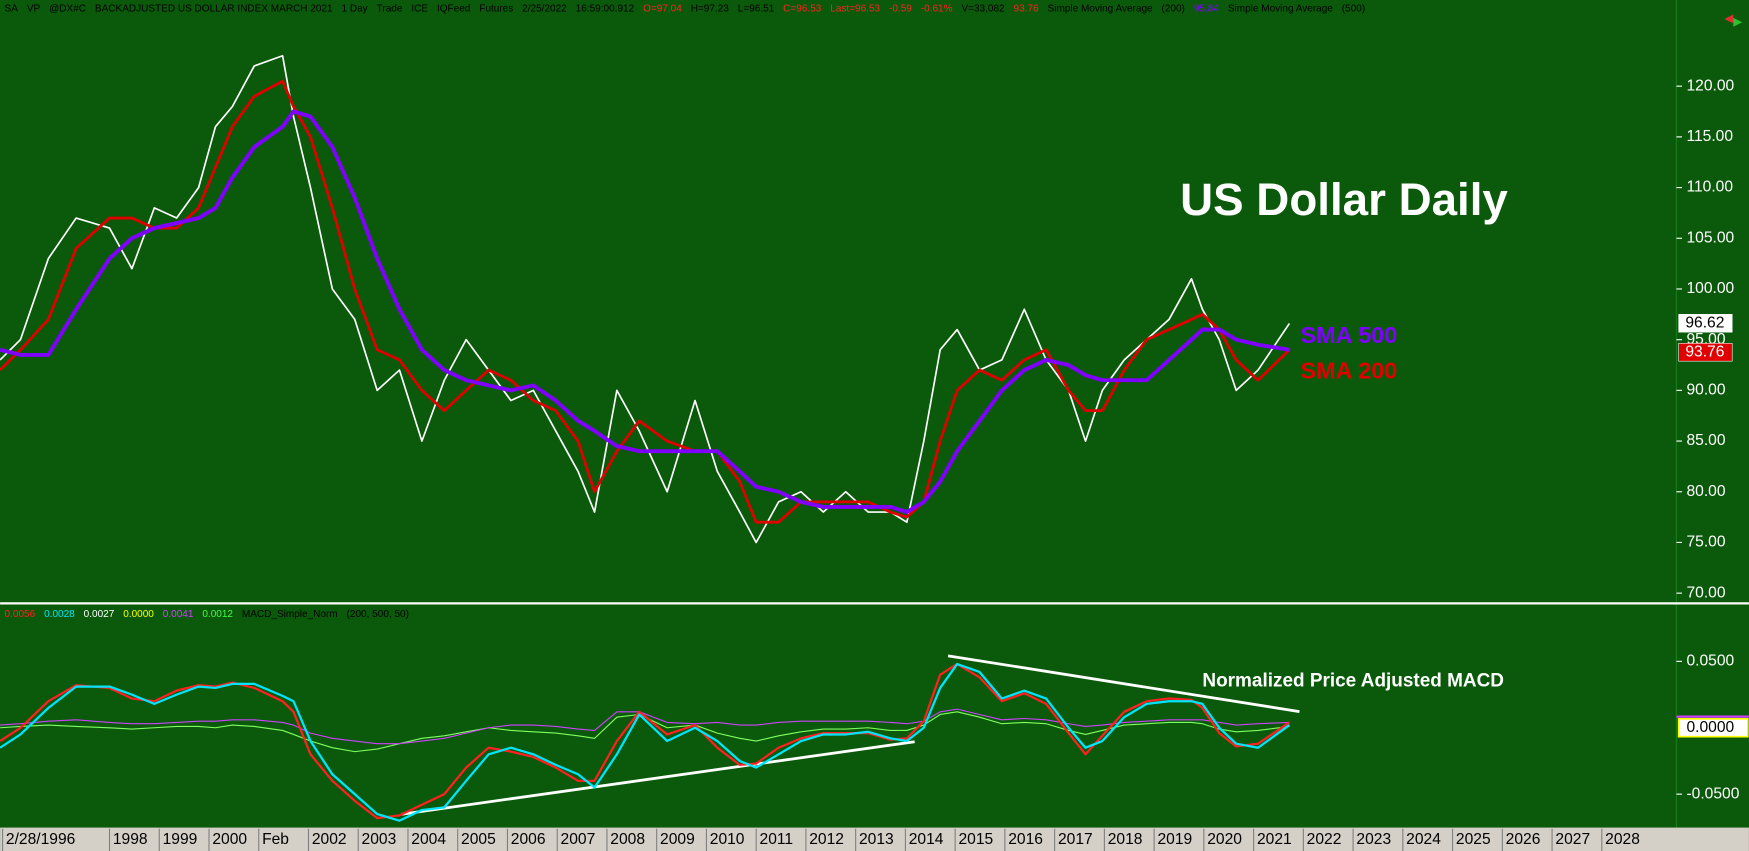  Describe the element at coordinates (727, 839) in the screenshot. I see `x-tick-label: 2010` at that location.